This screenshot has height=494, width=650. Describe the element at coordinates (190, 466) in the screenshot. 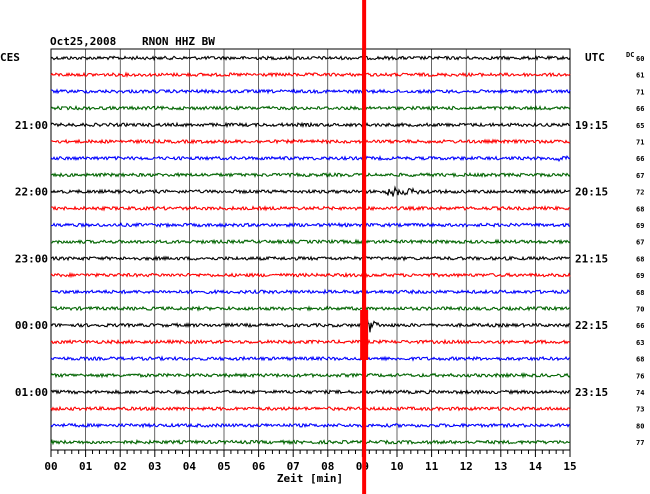

I see `x-tick-label: 04` at that location.